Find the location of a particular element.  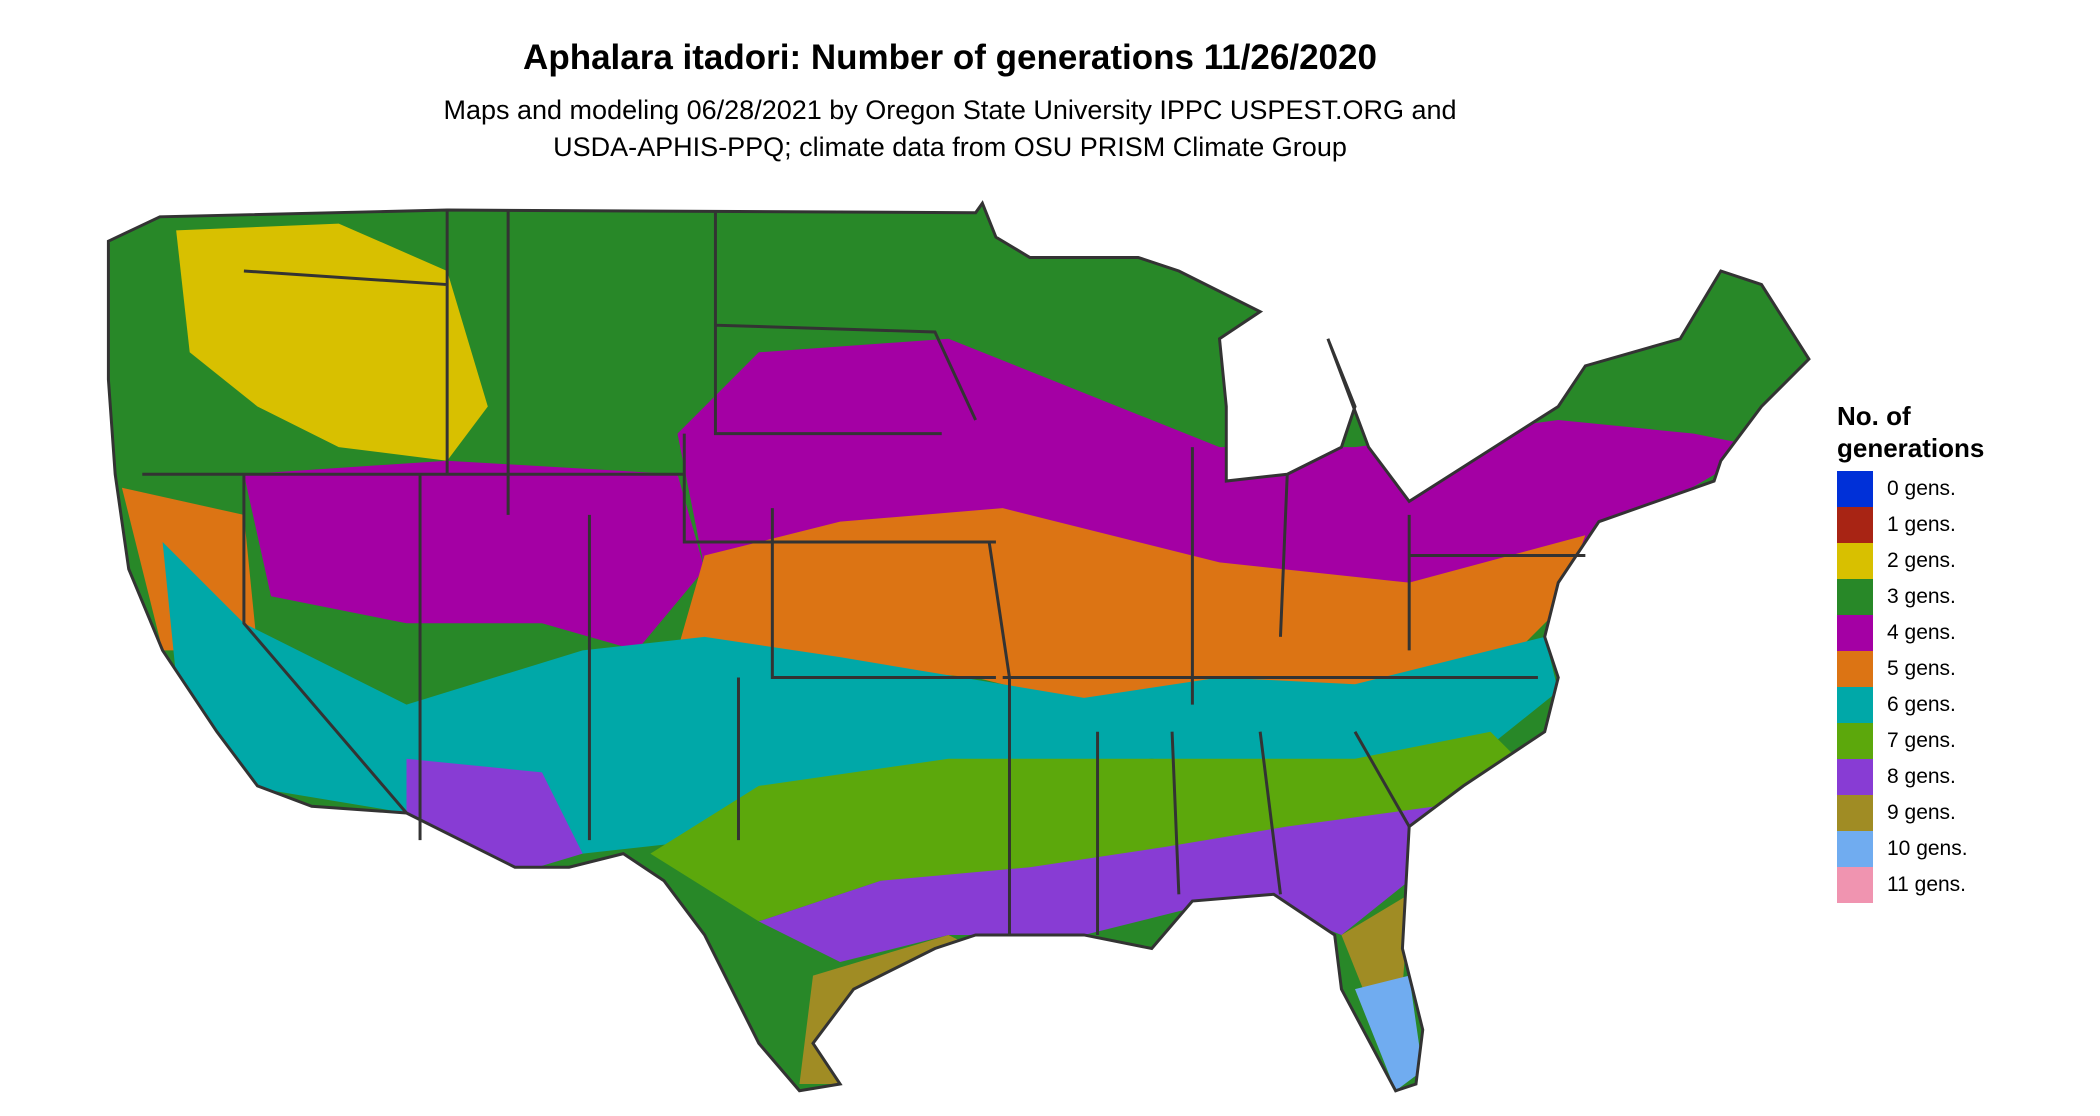

legend-item: 4 gens. is located at coordinates (1910, 633).